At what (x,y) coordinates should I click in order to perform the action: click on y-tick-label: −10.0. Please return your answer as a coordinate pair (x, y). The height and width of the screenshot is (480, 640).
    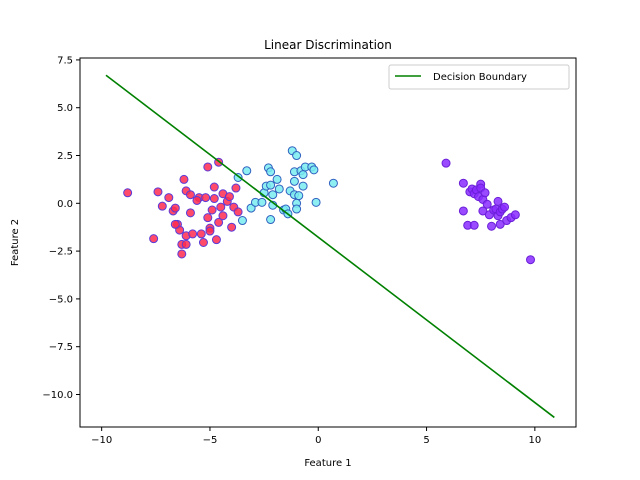
    Looking at the image, I should click on (57, 395).